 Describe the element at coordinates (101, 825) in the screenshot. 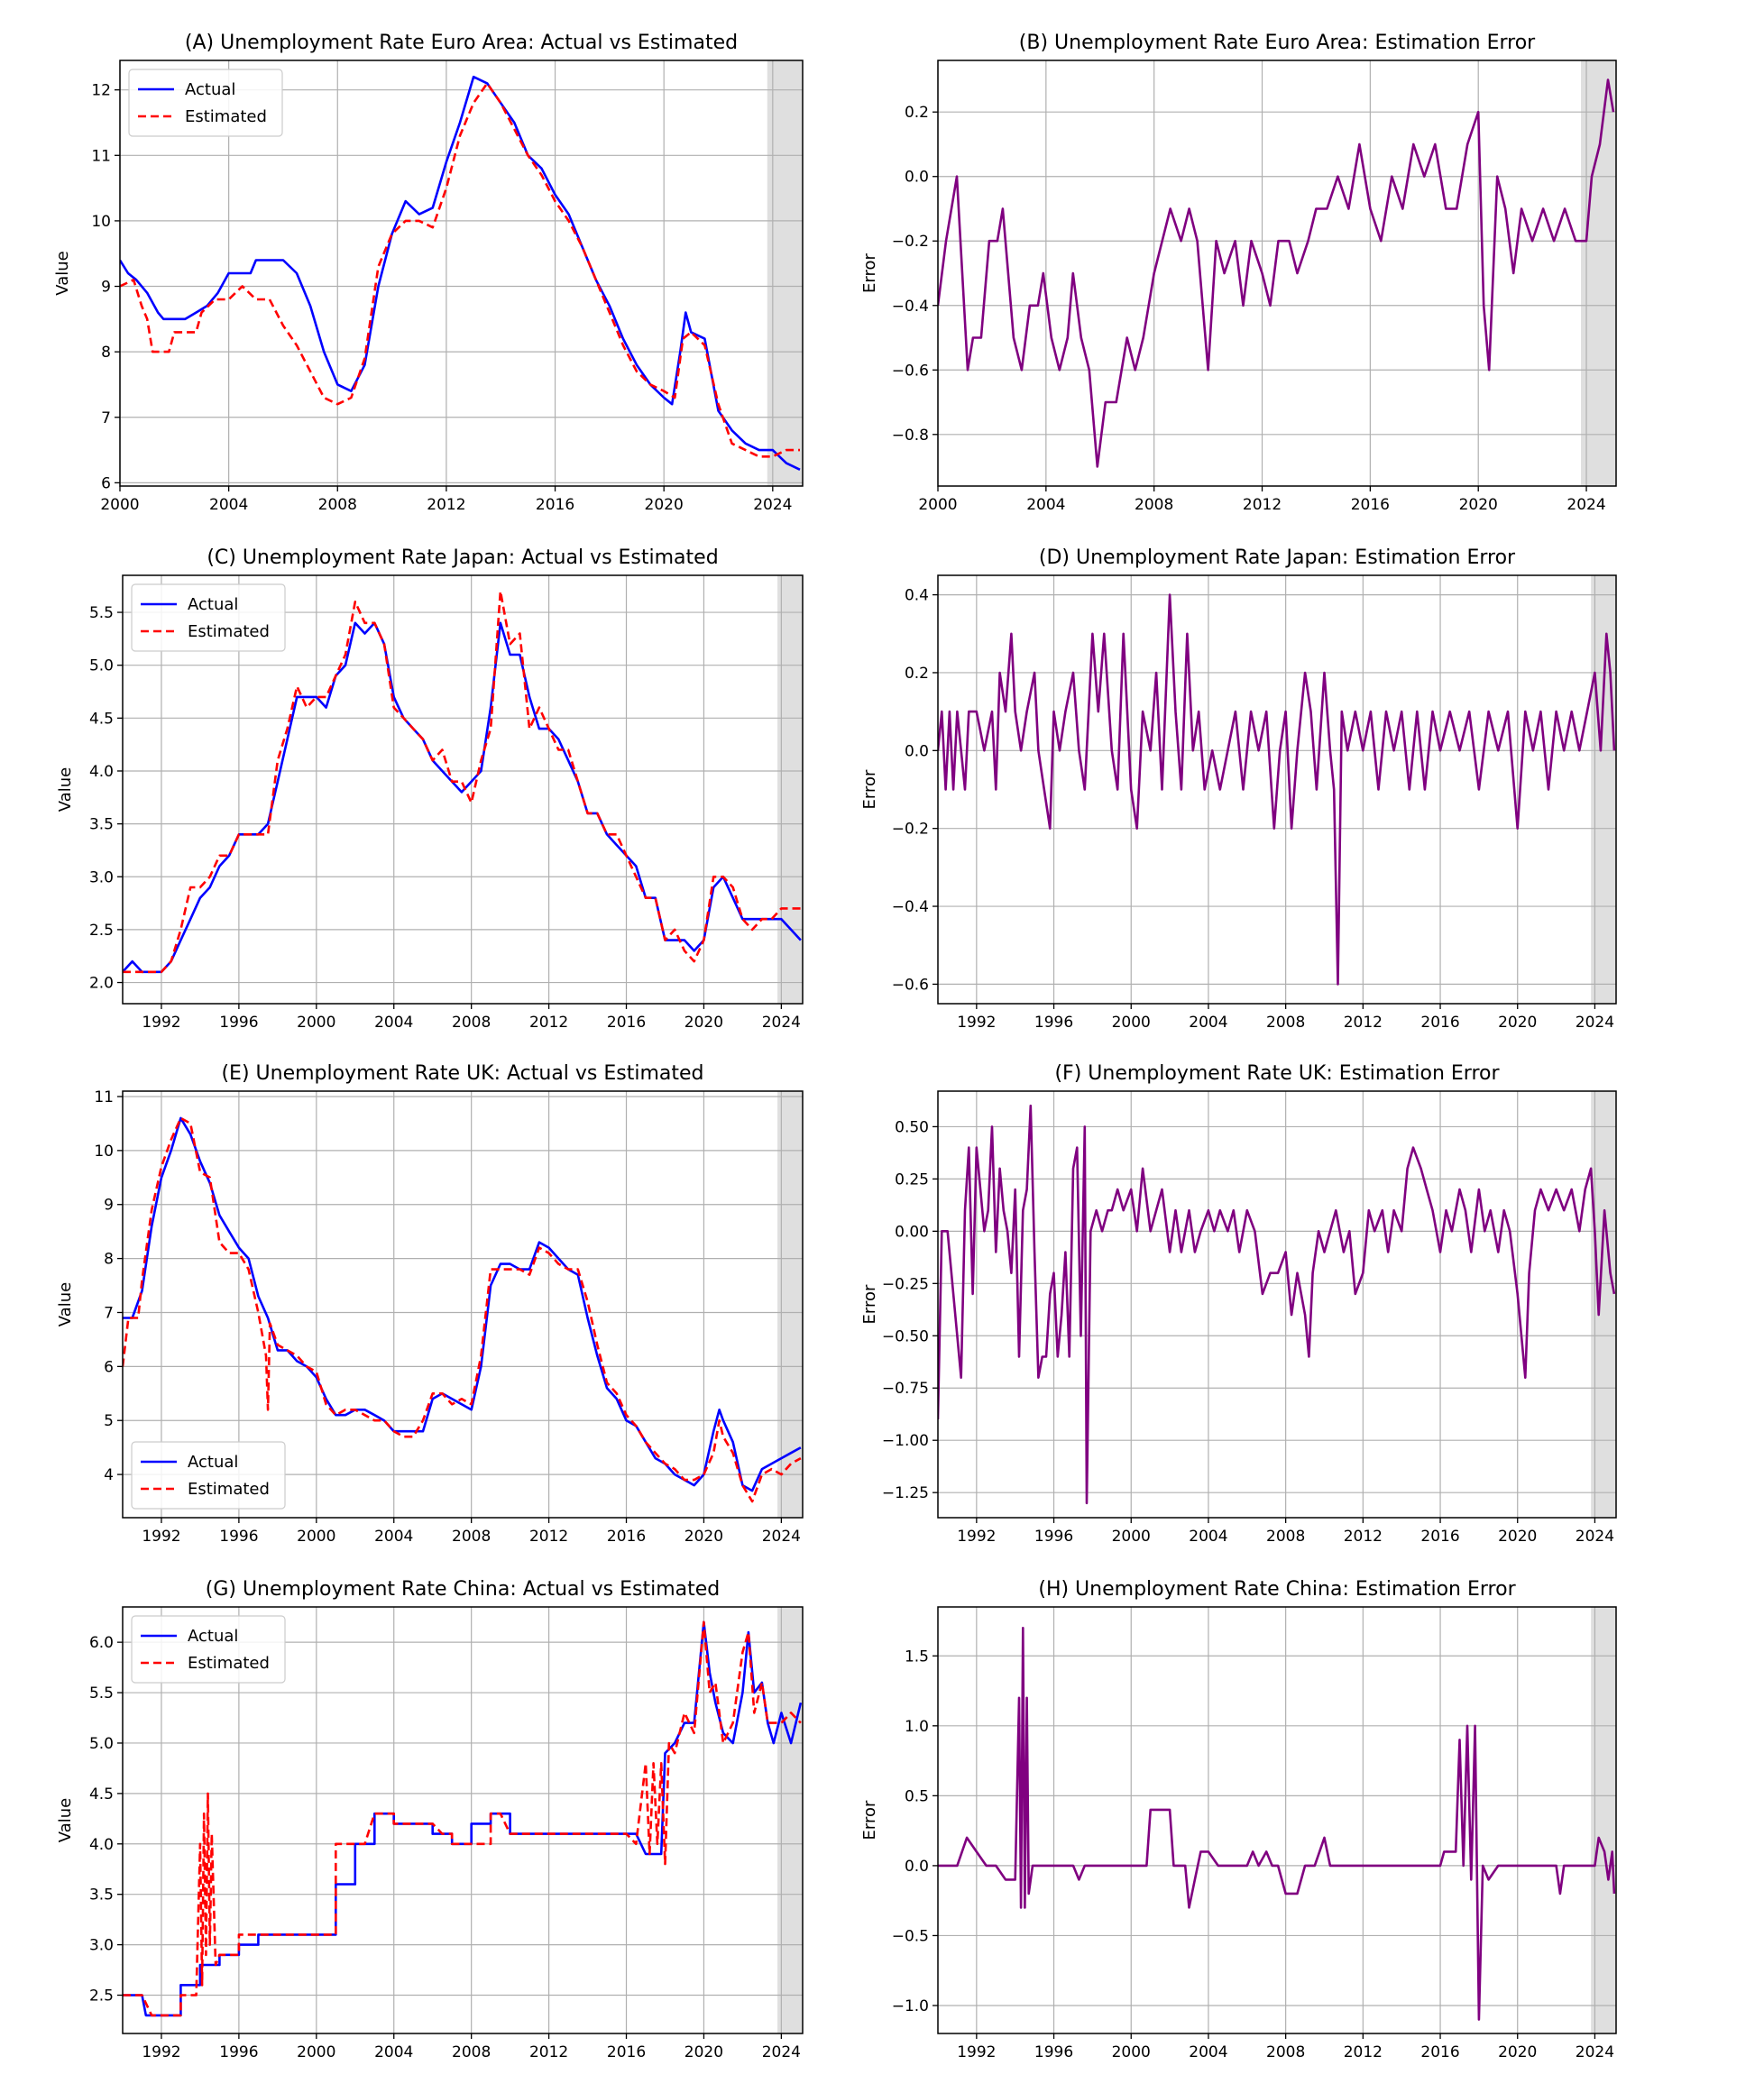

I see `y-tick-label: 3.5` at that location.